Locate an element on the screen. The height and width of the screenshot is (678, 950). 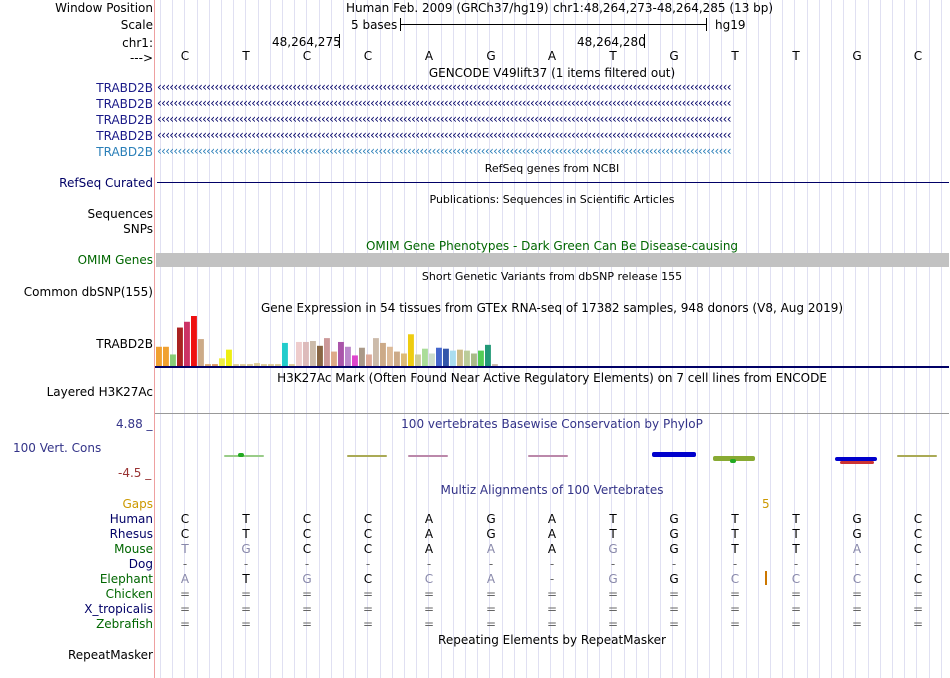
snps-track-label: SNPs is located at coordinates (138, 229).